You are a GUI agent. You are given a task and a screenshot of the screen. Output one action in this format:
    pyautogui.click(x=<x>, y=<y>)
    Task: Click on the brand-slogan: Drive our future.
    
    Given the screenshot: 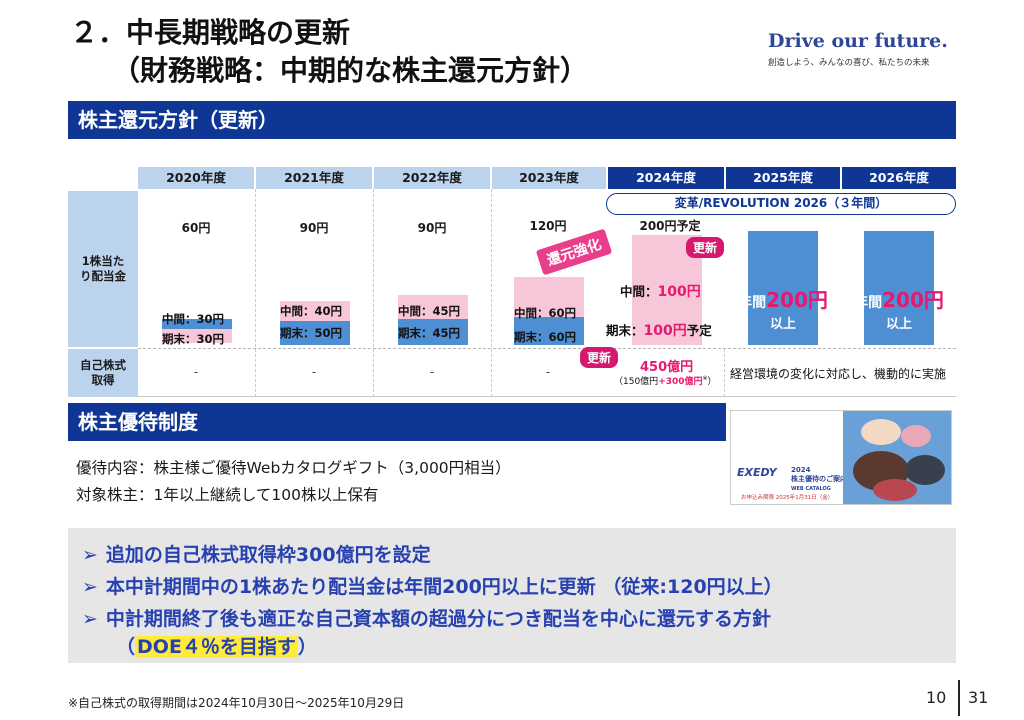 What is the action you would take?
    pyautogui.click(x=858, y=41)
    